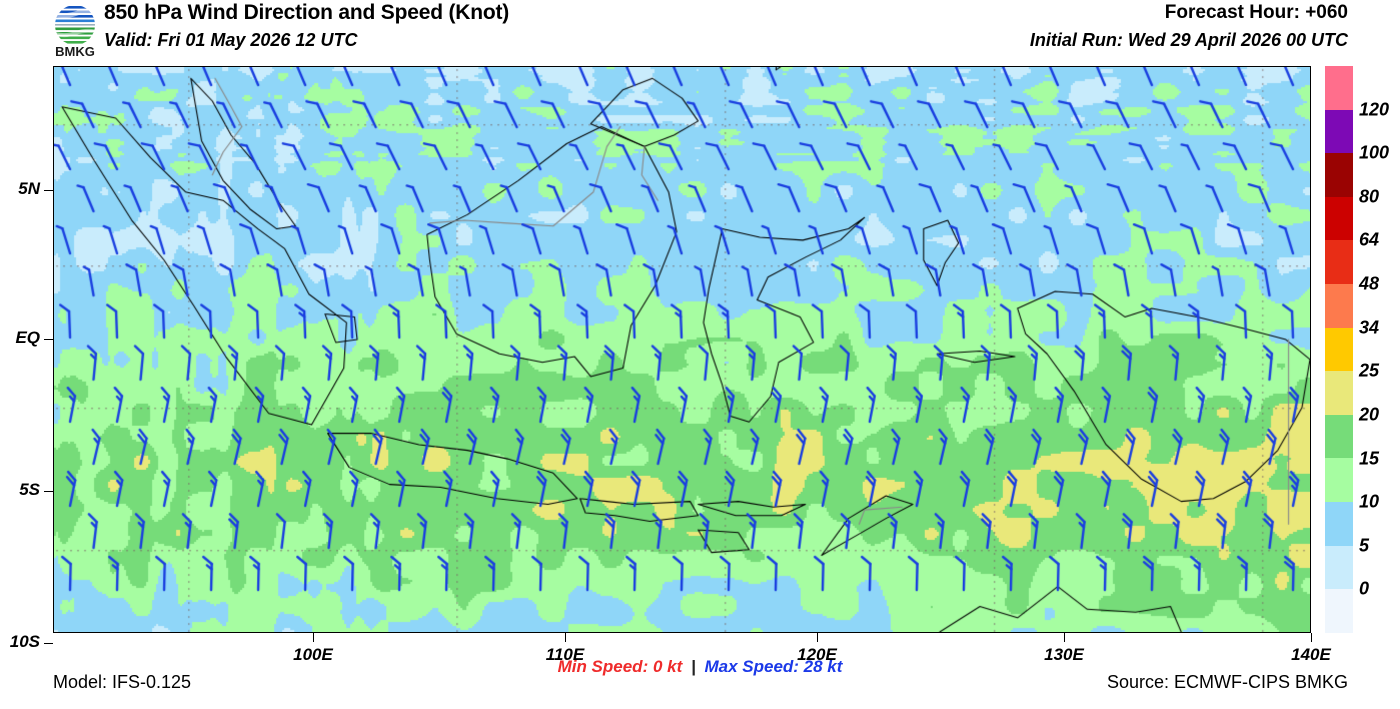 The image size is (1400, 709). Describe the element at coordinates (75, 31) in the screenshot. I see `bmkg-logo: BMKG` at that location.